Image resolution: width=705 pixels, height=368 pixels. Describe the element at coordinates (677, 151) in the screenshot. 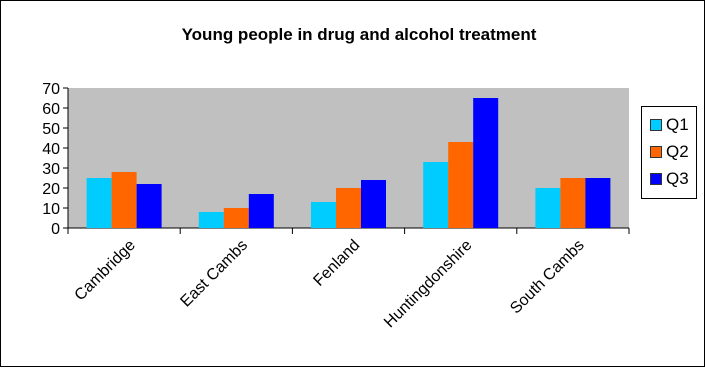

I see `legend-label: Q2` at that location.